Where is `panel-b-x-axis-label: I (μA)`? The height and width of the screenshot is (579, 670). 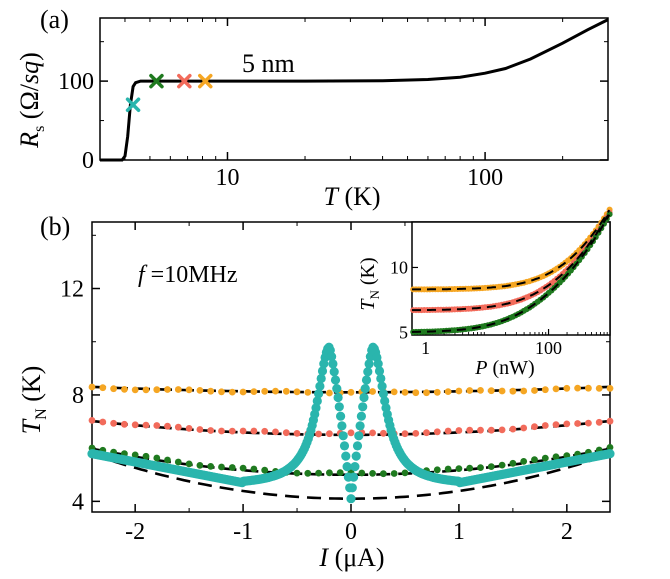 panel-b-x-axis-label: I (μA) is located at coordinates (351, 557).